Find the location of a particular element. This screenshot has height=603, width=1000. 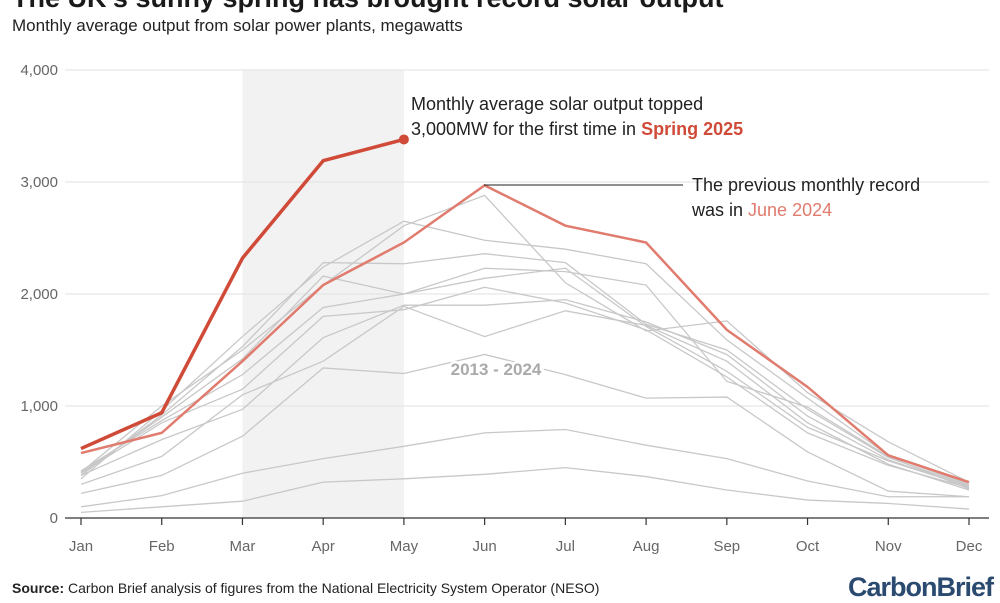

x-axis: Jan Feb Mar Apr May Jun Jul Aug Sep Oct Nov Dec is located at coordinates (527, 536).